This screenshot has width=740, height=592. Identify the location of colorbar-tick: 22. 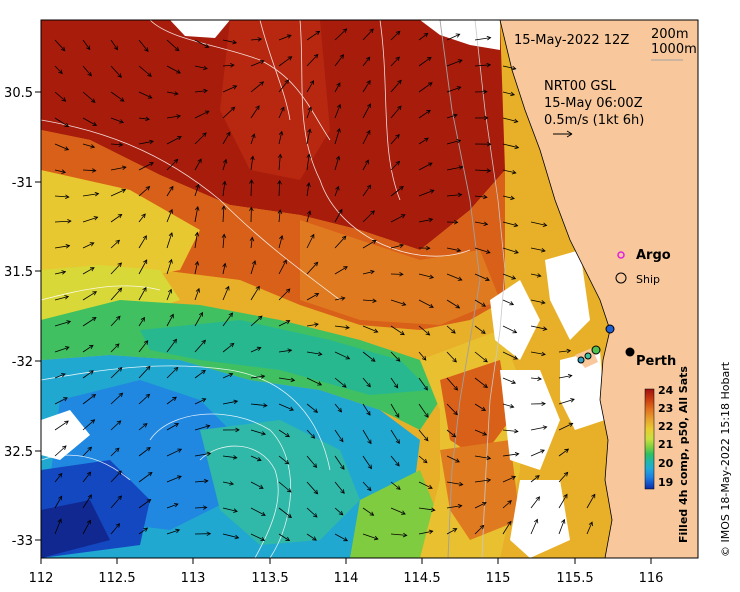
(665, 426).